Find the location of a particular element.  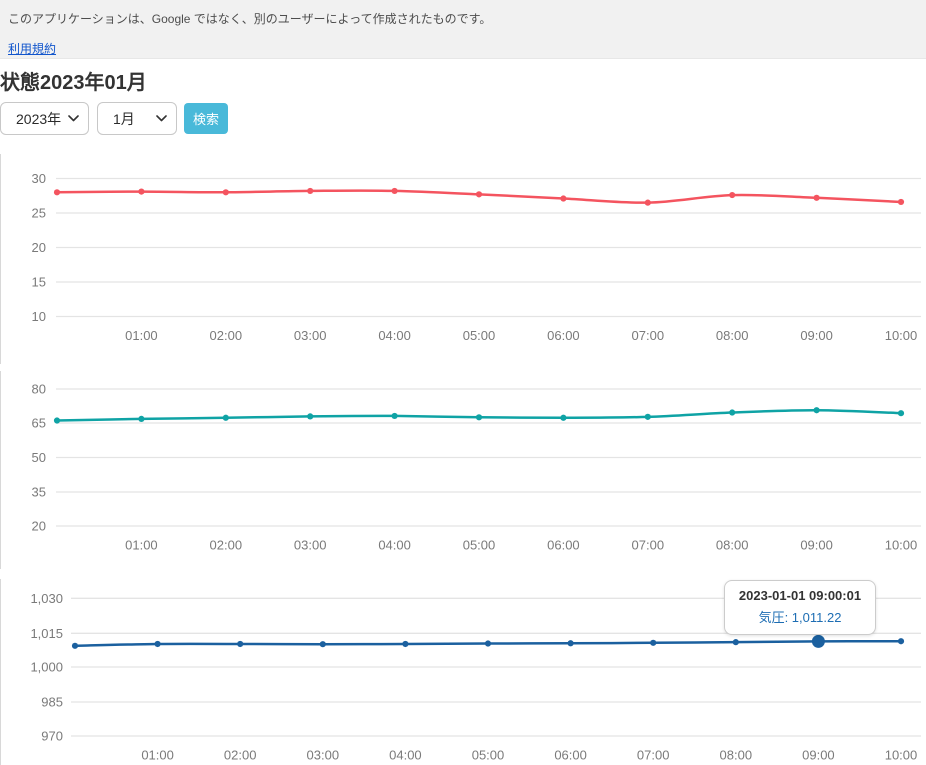

svg-text: 1,015 is located at coordinates (46, 633).